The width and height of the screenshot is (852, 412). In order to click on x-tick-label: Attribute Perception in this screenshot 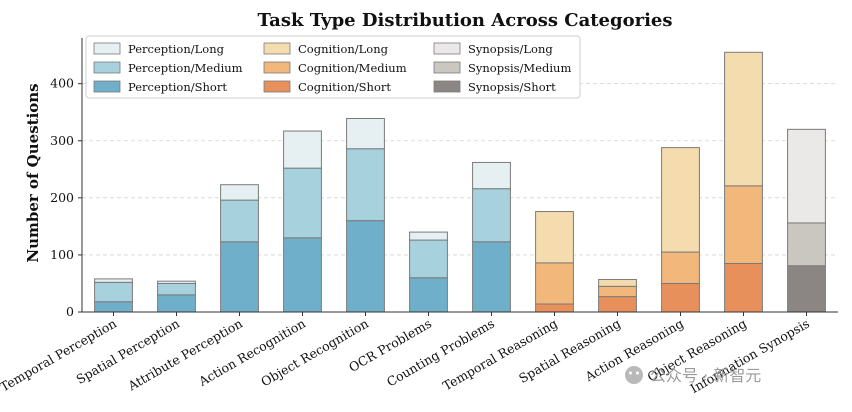, I will do `click(184, 355)`.